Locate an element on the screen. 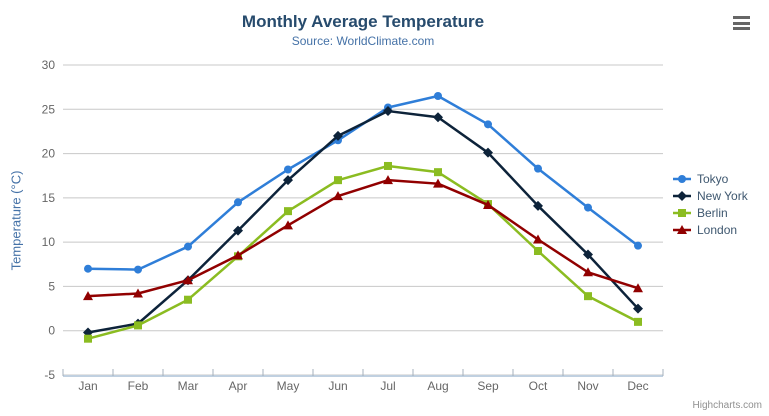 The image size is (769, 416). x-tick-label: Aug is located at coordinates (437, 386).